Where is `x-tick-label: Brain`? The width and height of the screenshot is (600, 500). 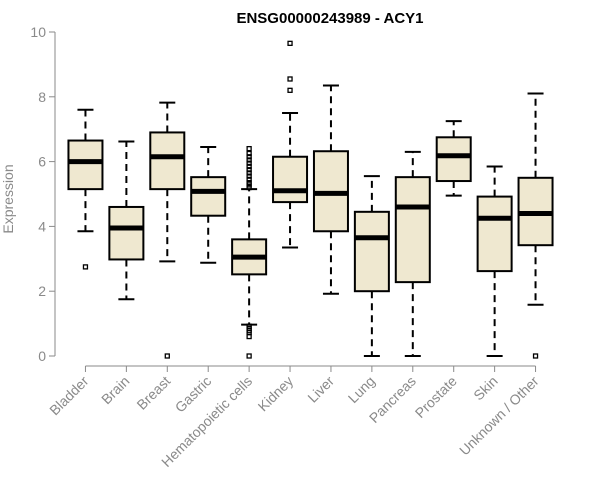 x-tick-label: Brain is located at coordinates (115, 390).